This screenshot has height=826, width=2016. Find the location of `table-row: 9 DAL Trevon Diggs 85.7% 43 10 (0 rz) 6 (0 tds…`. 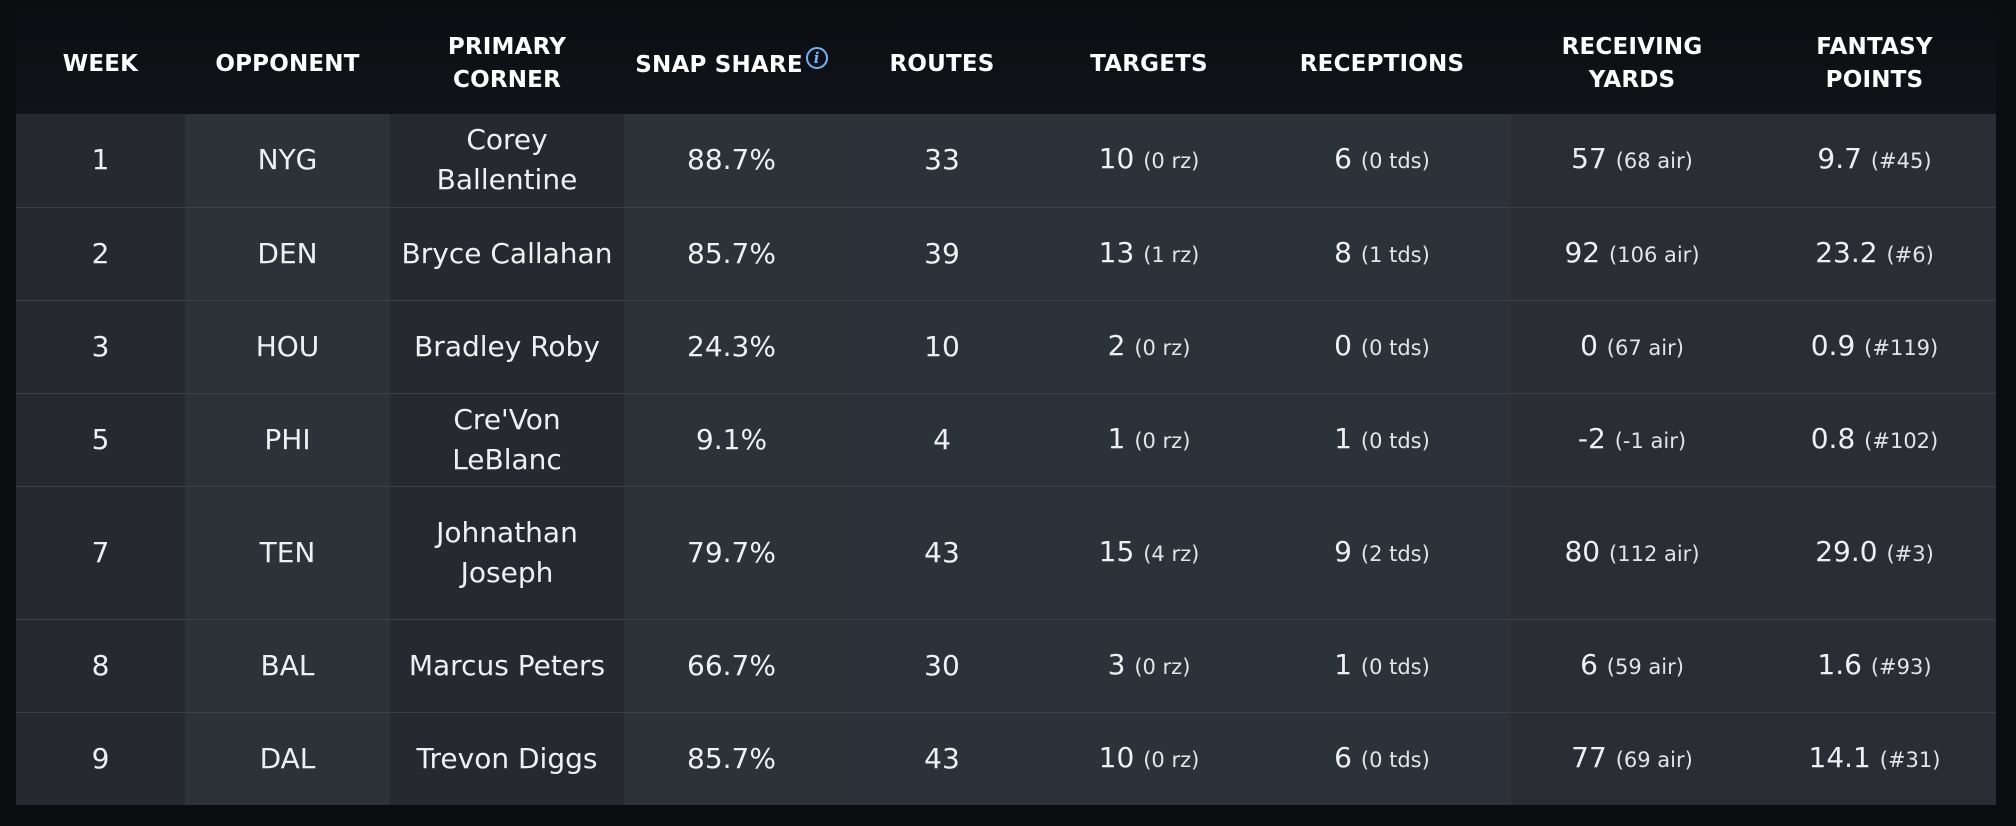

table-row: 9 DAL Trevon Diggs 85.7% 43 10 (0 rz) 6 (0 tds… is located at coordinates (1006, 758).